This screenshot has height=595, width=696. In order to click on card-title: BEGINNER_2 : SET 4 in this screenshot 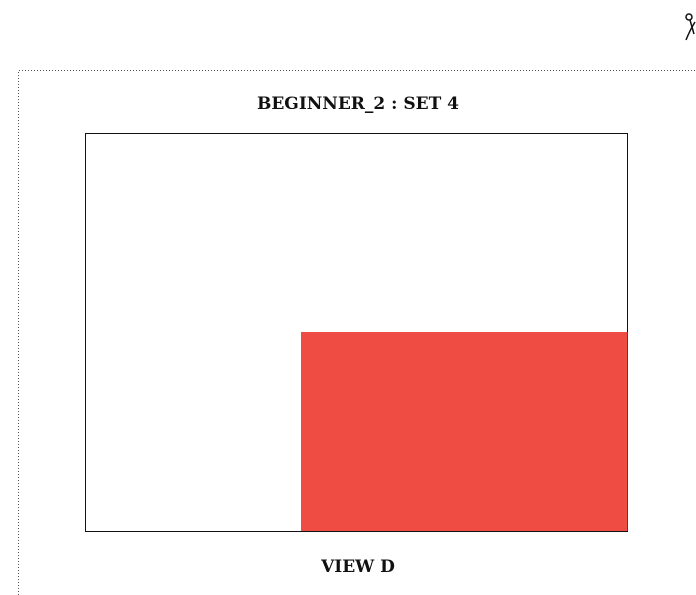, I will do `click(358, 104)`.